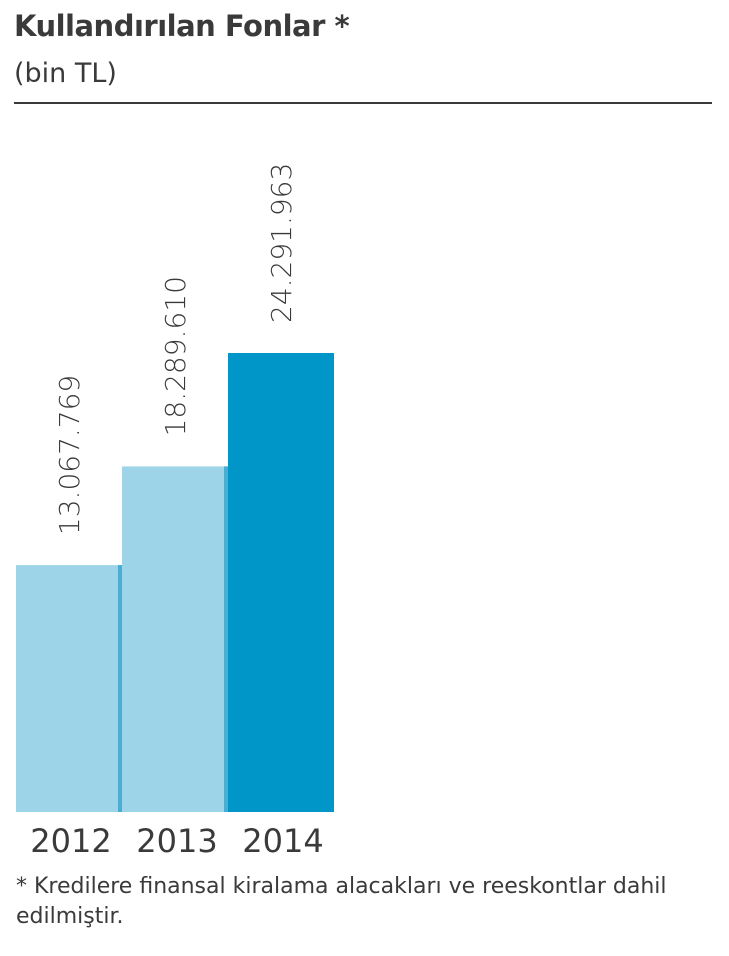  I want to click on chart-title: Kullandırılan Fonlar *, so click(182, 26).